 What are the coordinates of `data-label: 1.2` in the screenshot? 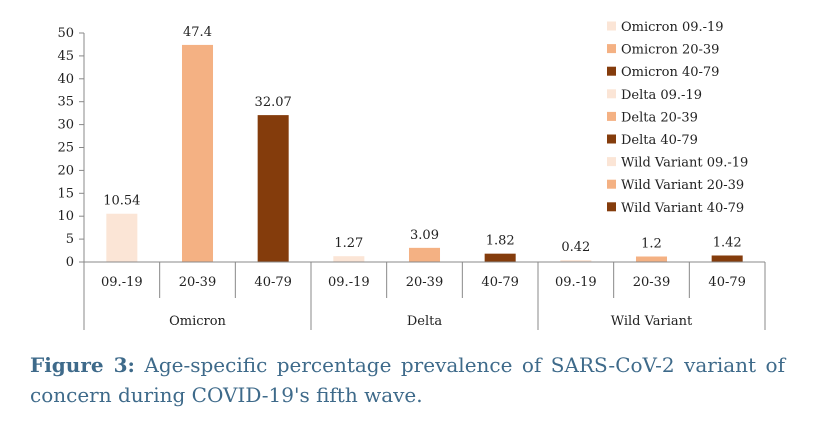 It's located at (651, 244).